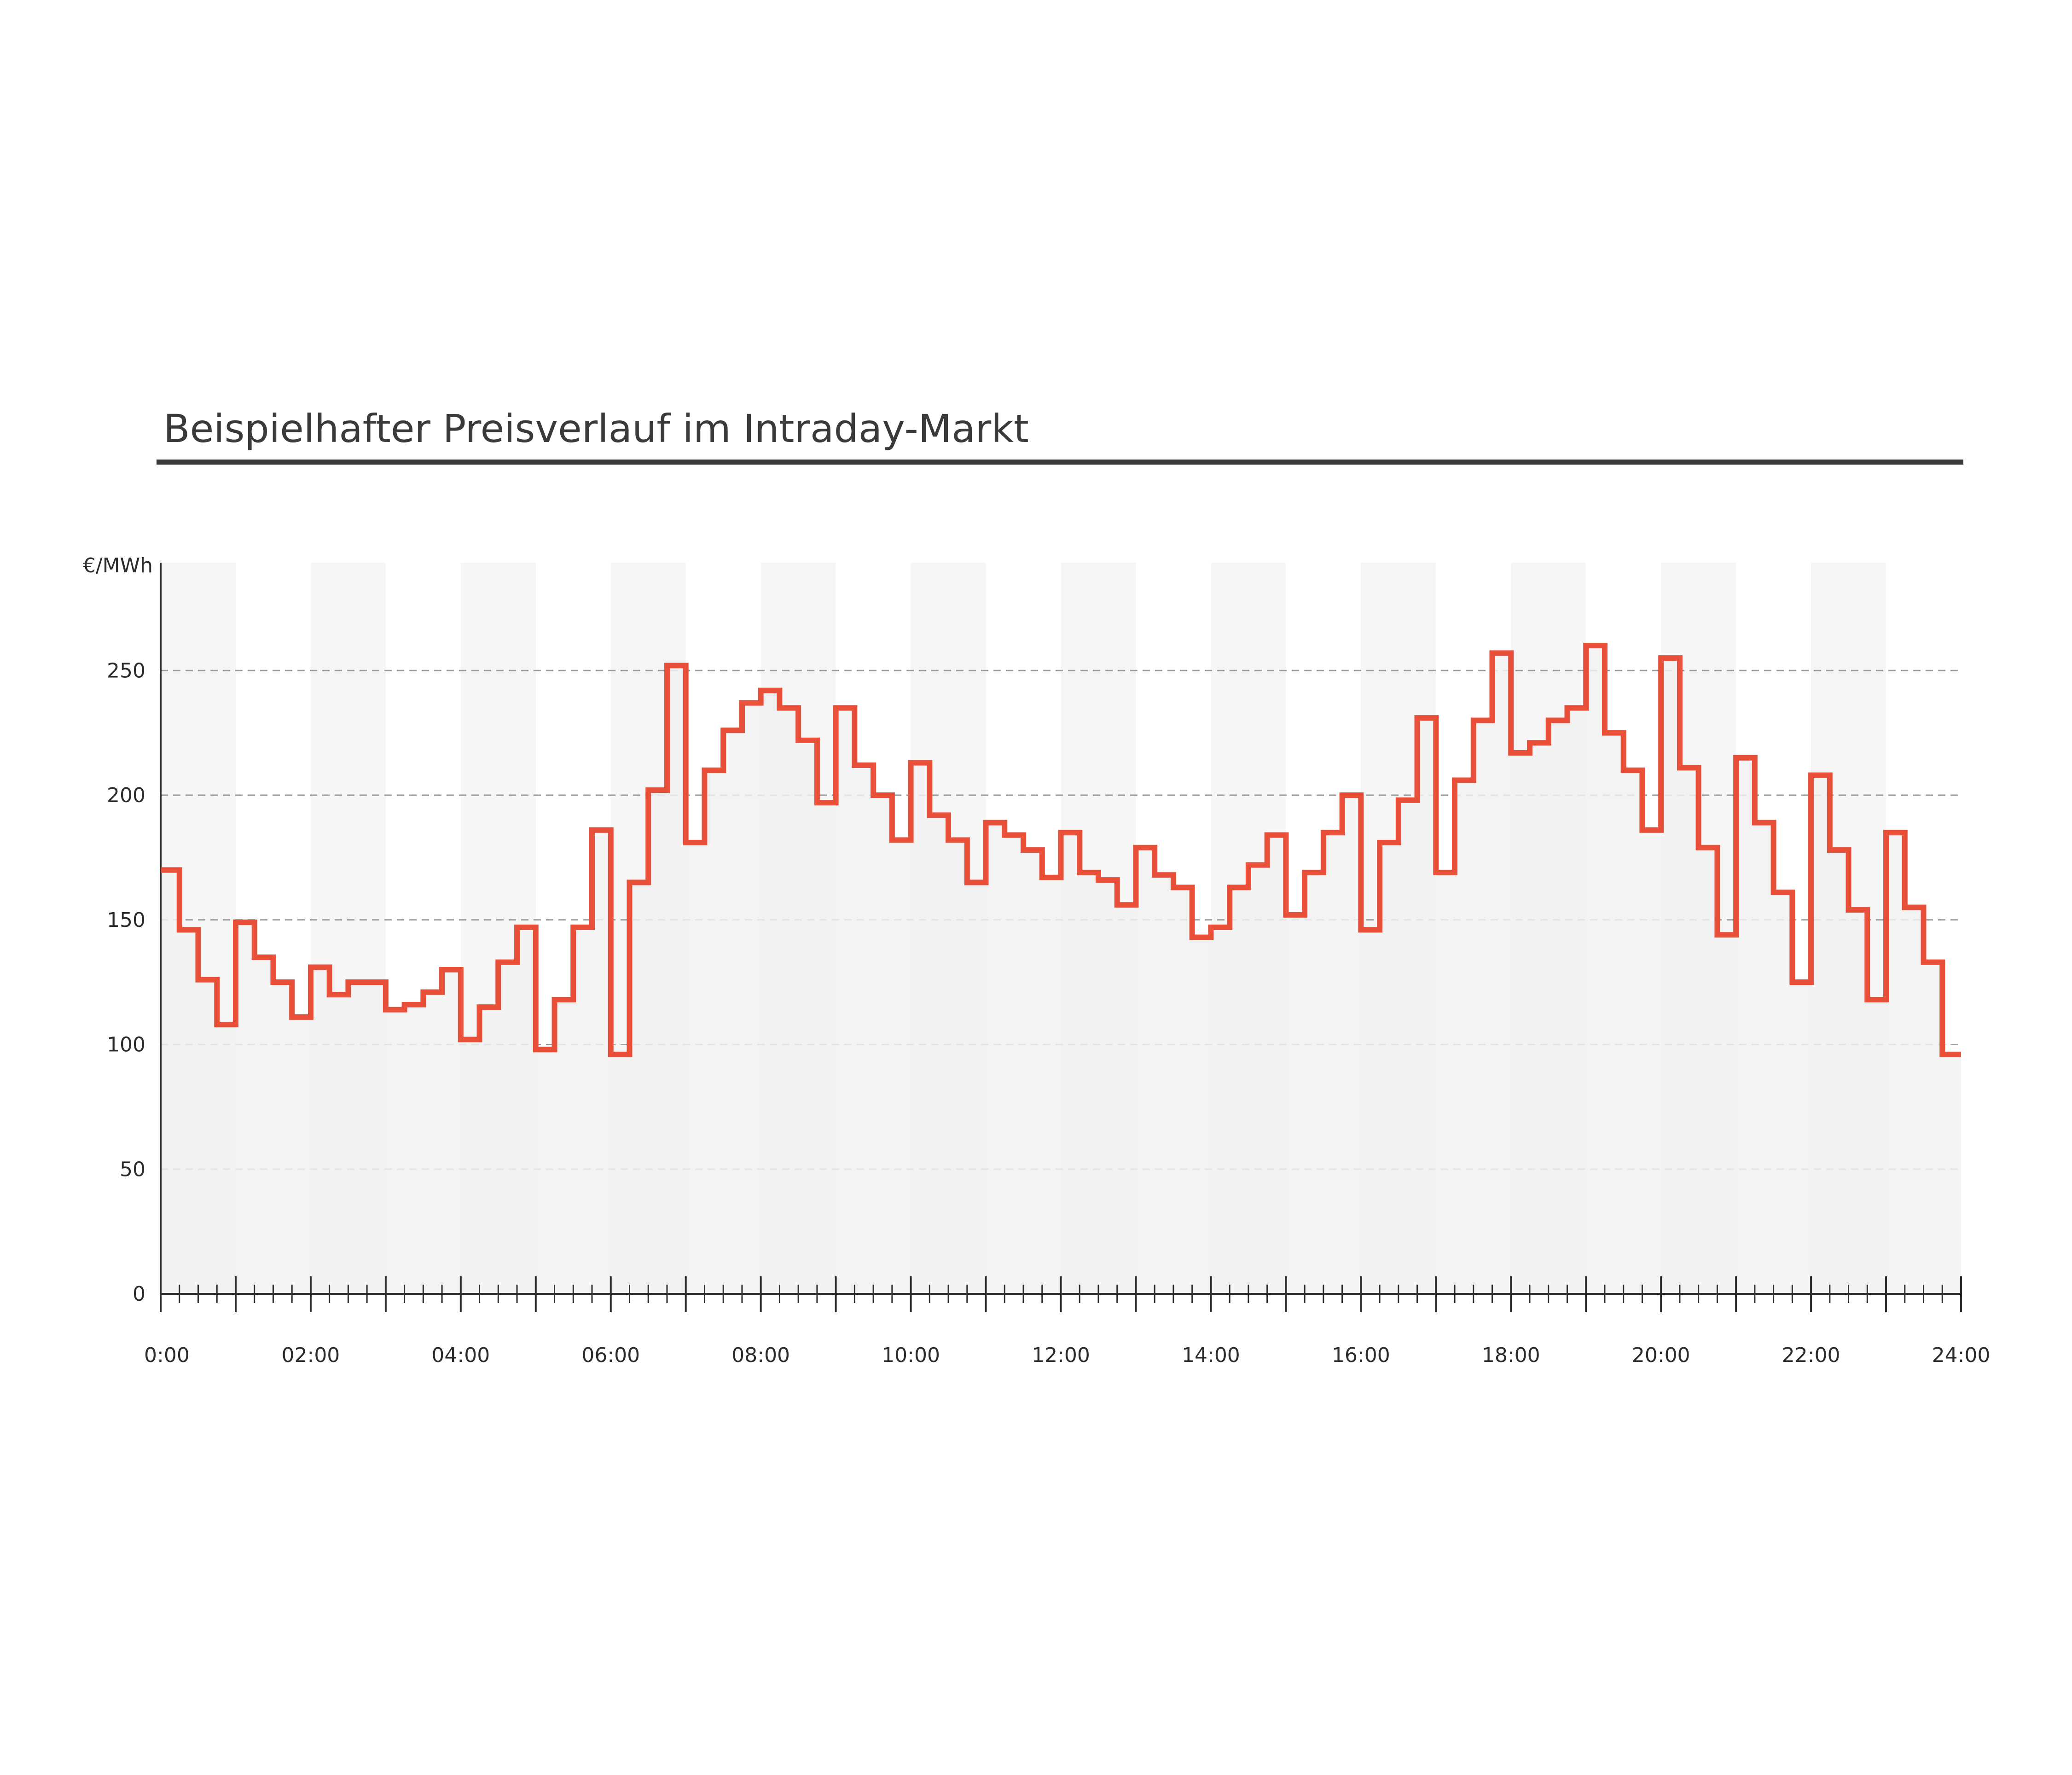 This screenshot has height=1775, width=2072. I want to click on x-tick-label: 14:00, so click(1211, 1355).